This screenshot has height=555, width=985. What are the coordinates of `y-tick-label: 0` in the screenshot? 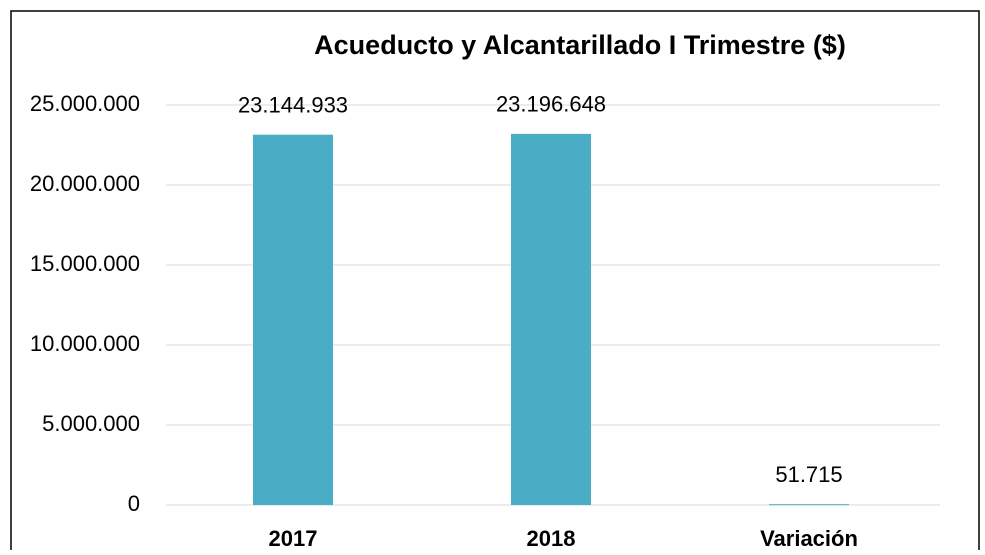 It's located at (134, 503).